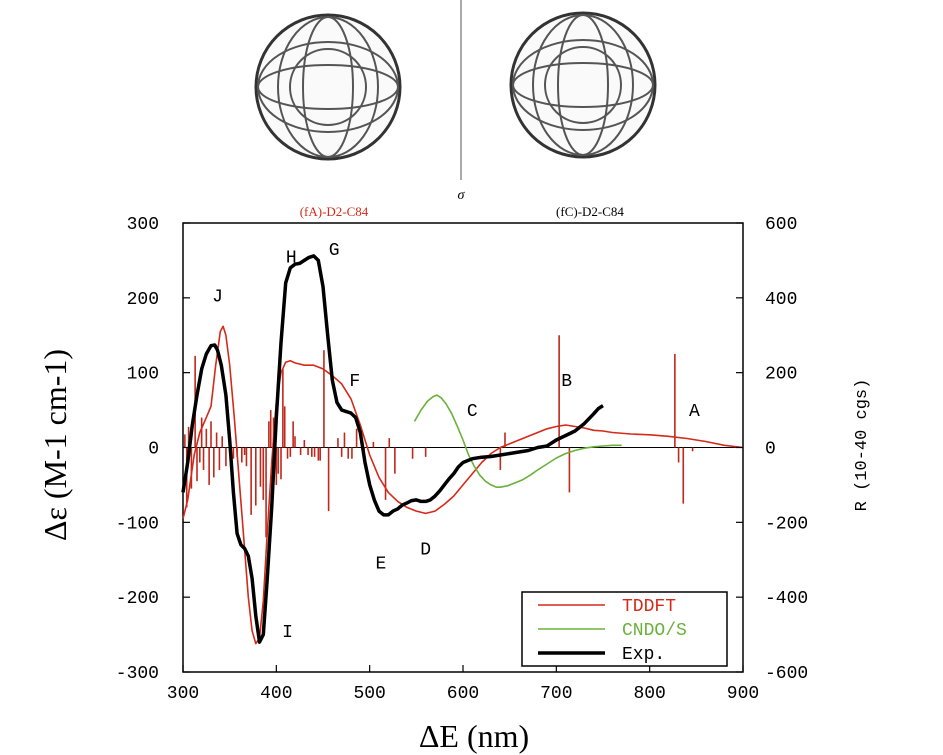 The width and height of the screenshot is (943, 755). Describe the element at coordinates (334, 251) in the screenshot. I see `peak-label-g: G` at that location.